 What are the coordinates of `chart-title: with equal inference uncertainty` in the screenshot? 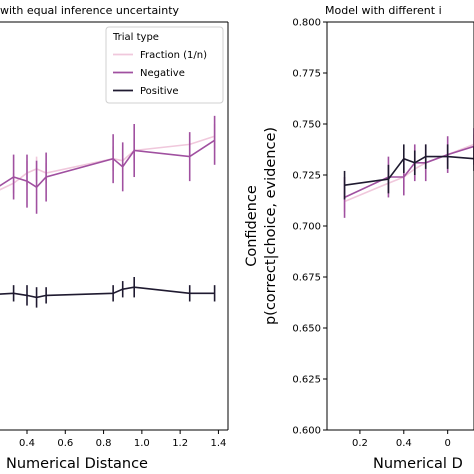 It's located at (90, 10).